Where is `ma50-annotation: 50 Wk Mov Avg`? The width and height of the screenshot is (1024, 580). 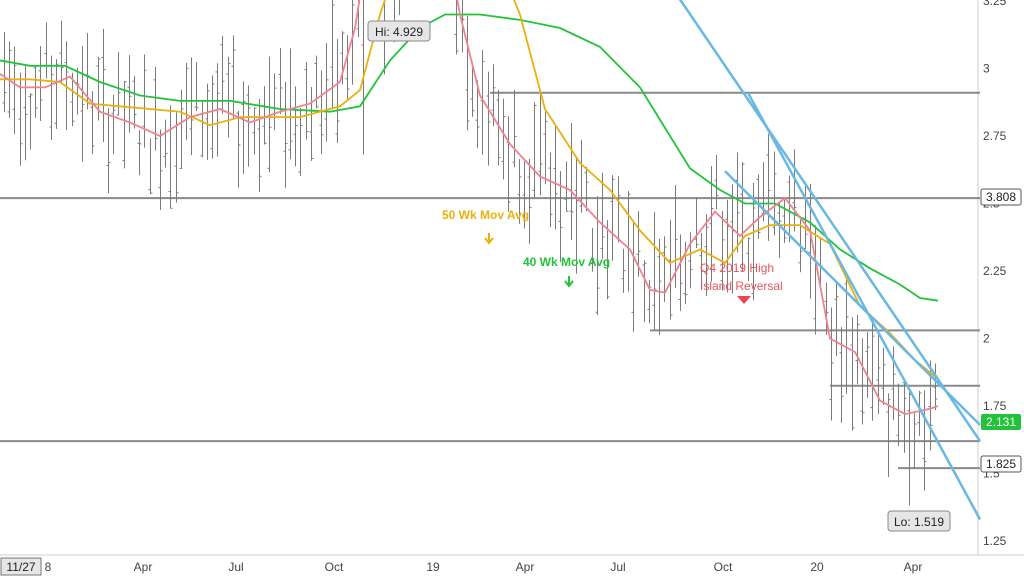
ma50-annotation: 50 Wk Mov Avg is located at coordinates (485, 215).